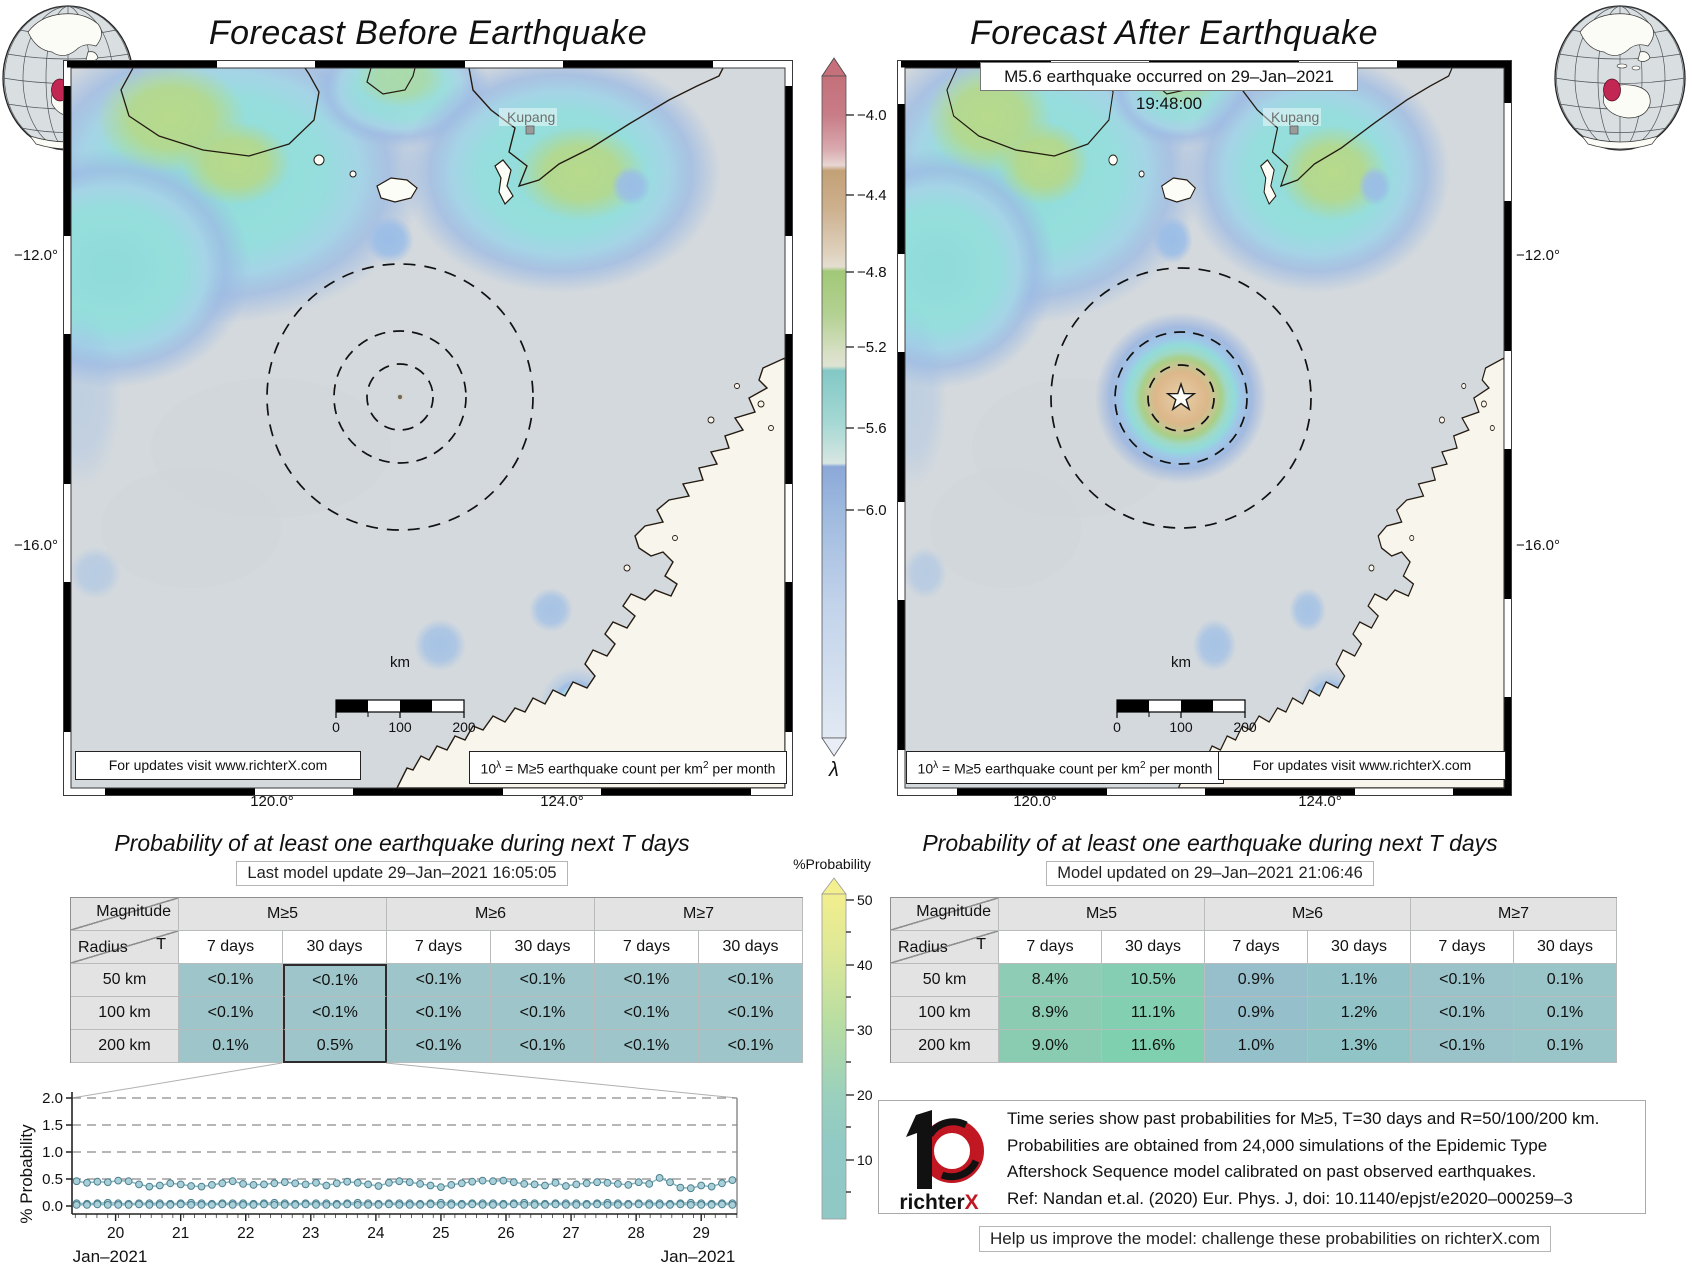 The image size is (1692, 1267). Describe the element at coordinates (562, 801) in the screenshot. I see `lon-label: 124.0°` at that location.